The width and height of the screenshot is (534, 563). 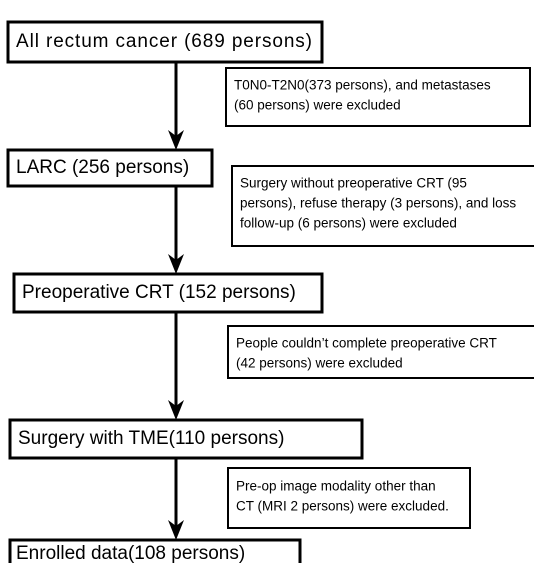 I want to click on exclusion-text: CT (MRI 2 persons) were excluded., so click(x=342, y=506).